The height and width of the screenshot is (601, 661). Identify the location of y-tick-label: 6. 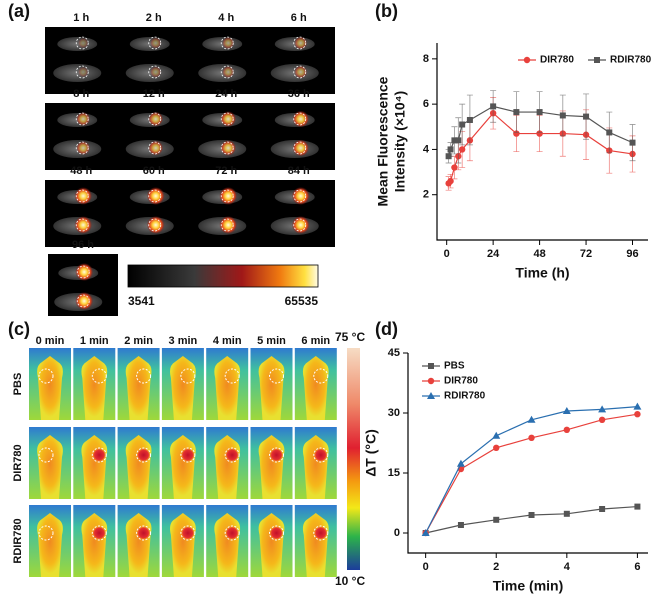
(426, 104).